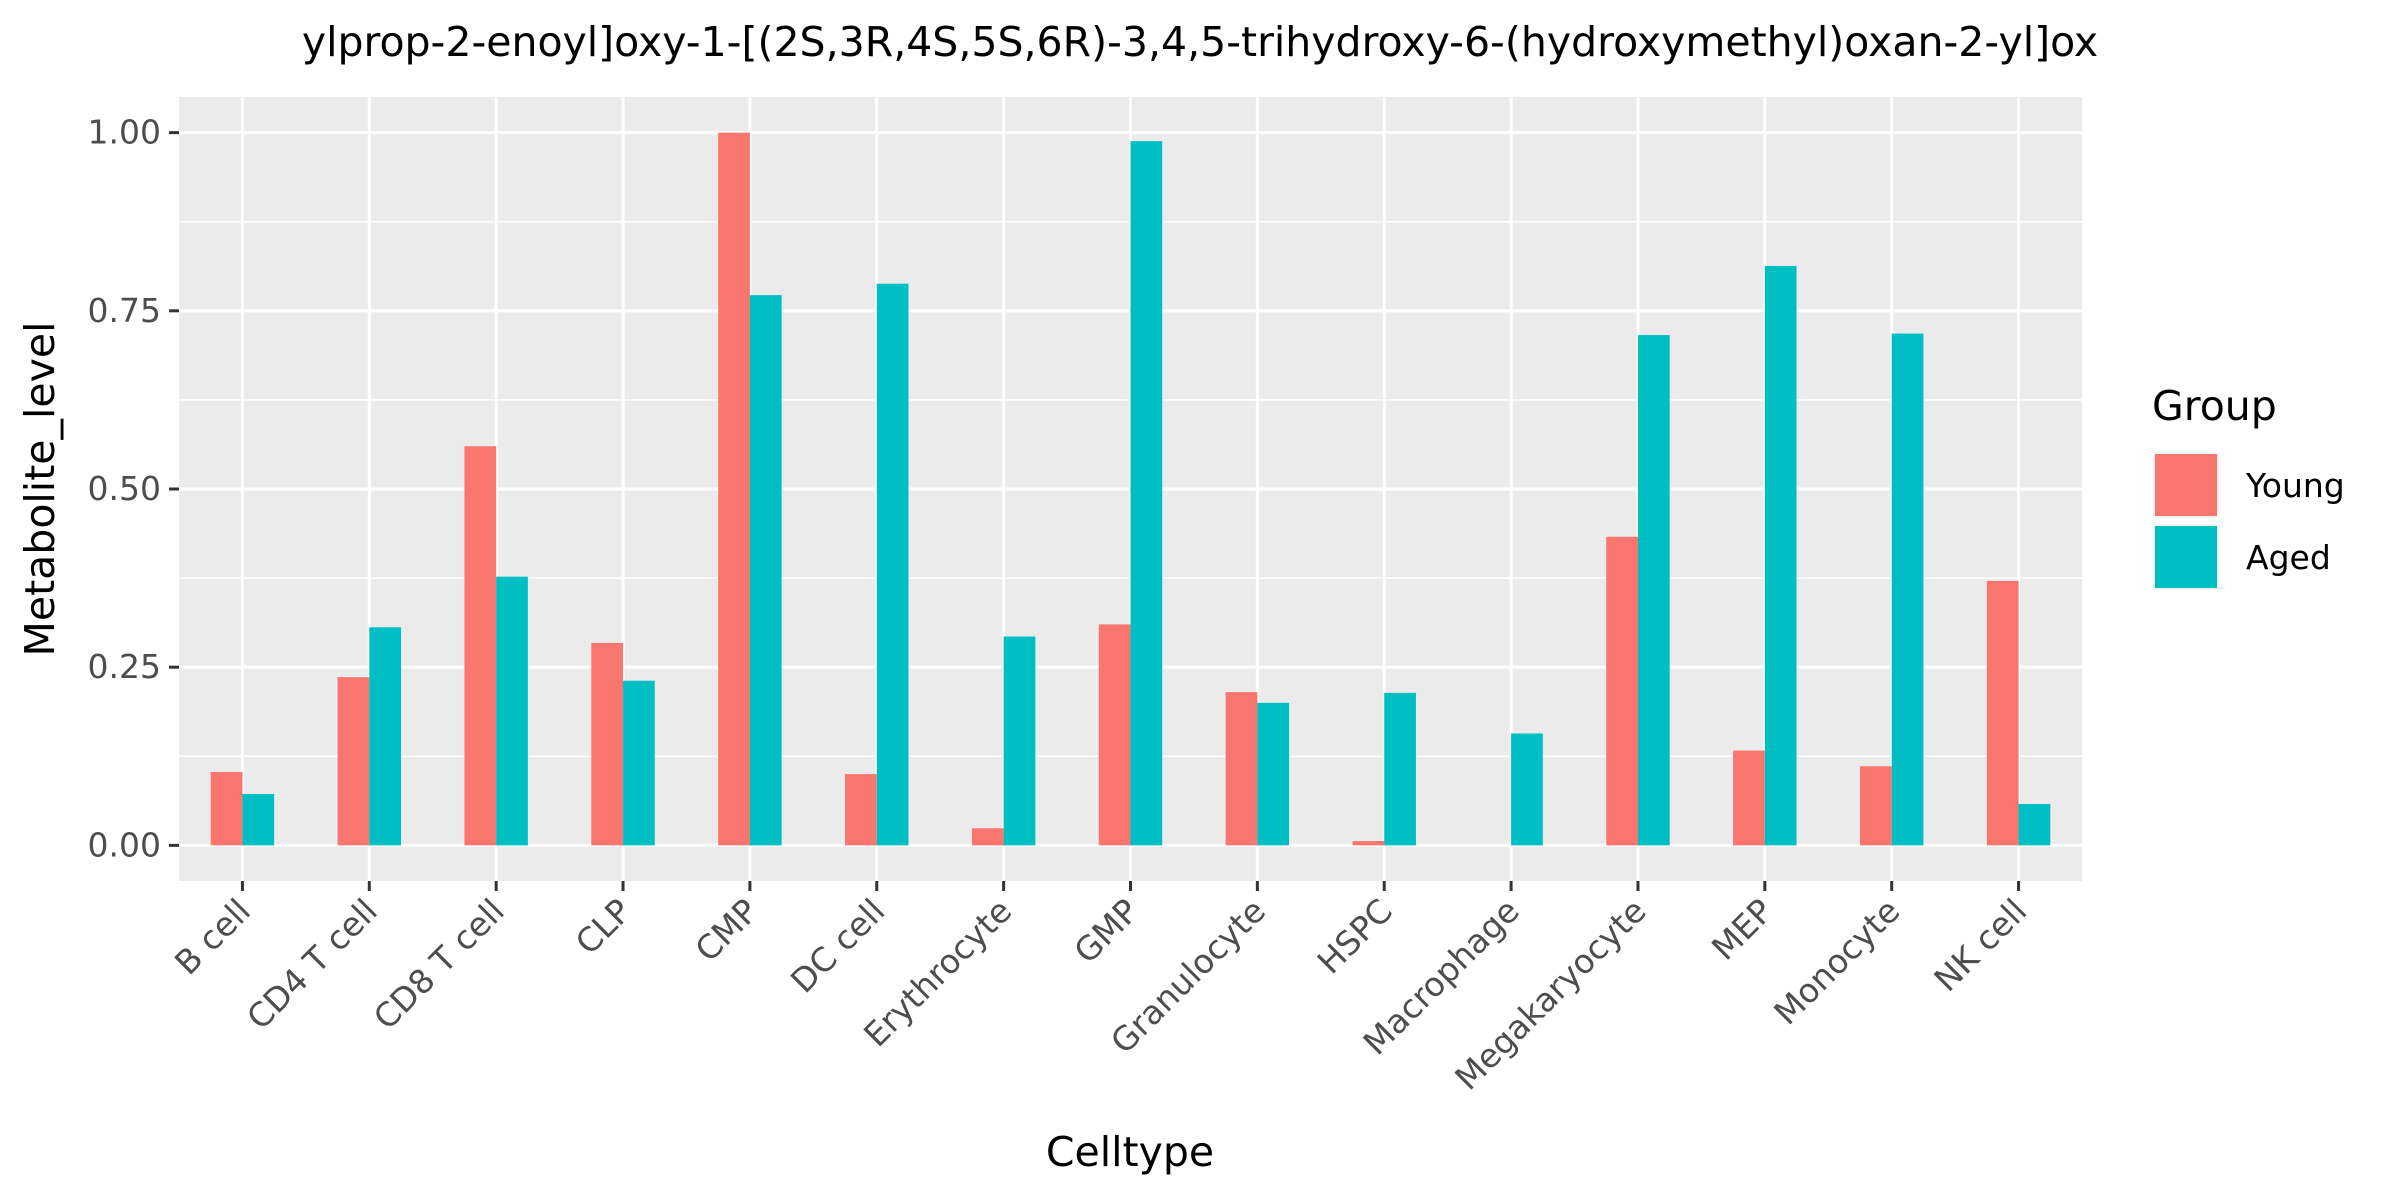 This screenshot has width=2400, height=1200. I want to click on bar-young-cd4-t-cell, so click(353, 761).